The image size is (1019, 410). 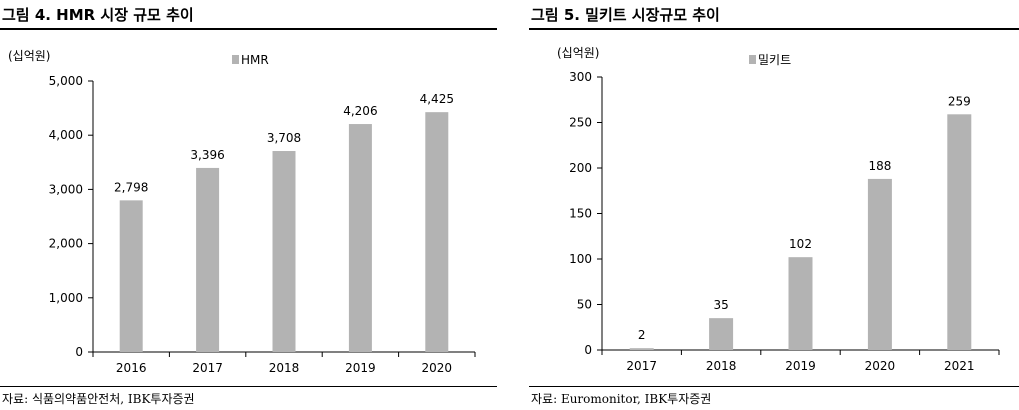 What do you see at coordinates (580, 123) in the screenshot?
I see `y-tick-label: 250` at bounding box center [580, 123].